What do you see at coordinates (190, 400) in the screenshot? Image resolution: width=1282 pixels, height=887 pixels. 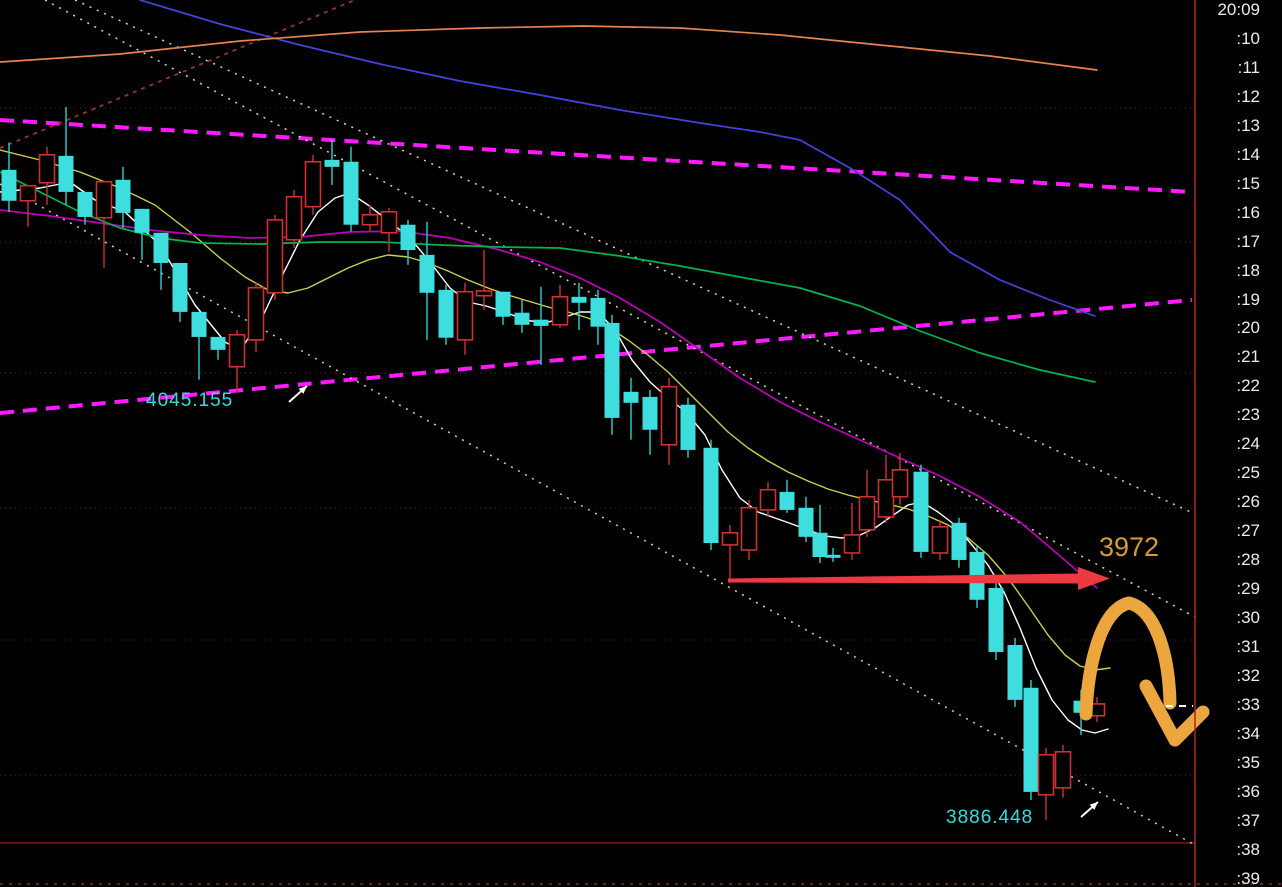 I see `price-annotation-swing-low-4045: 4045.155` at bounding box center [190, 400].